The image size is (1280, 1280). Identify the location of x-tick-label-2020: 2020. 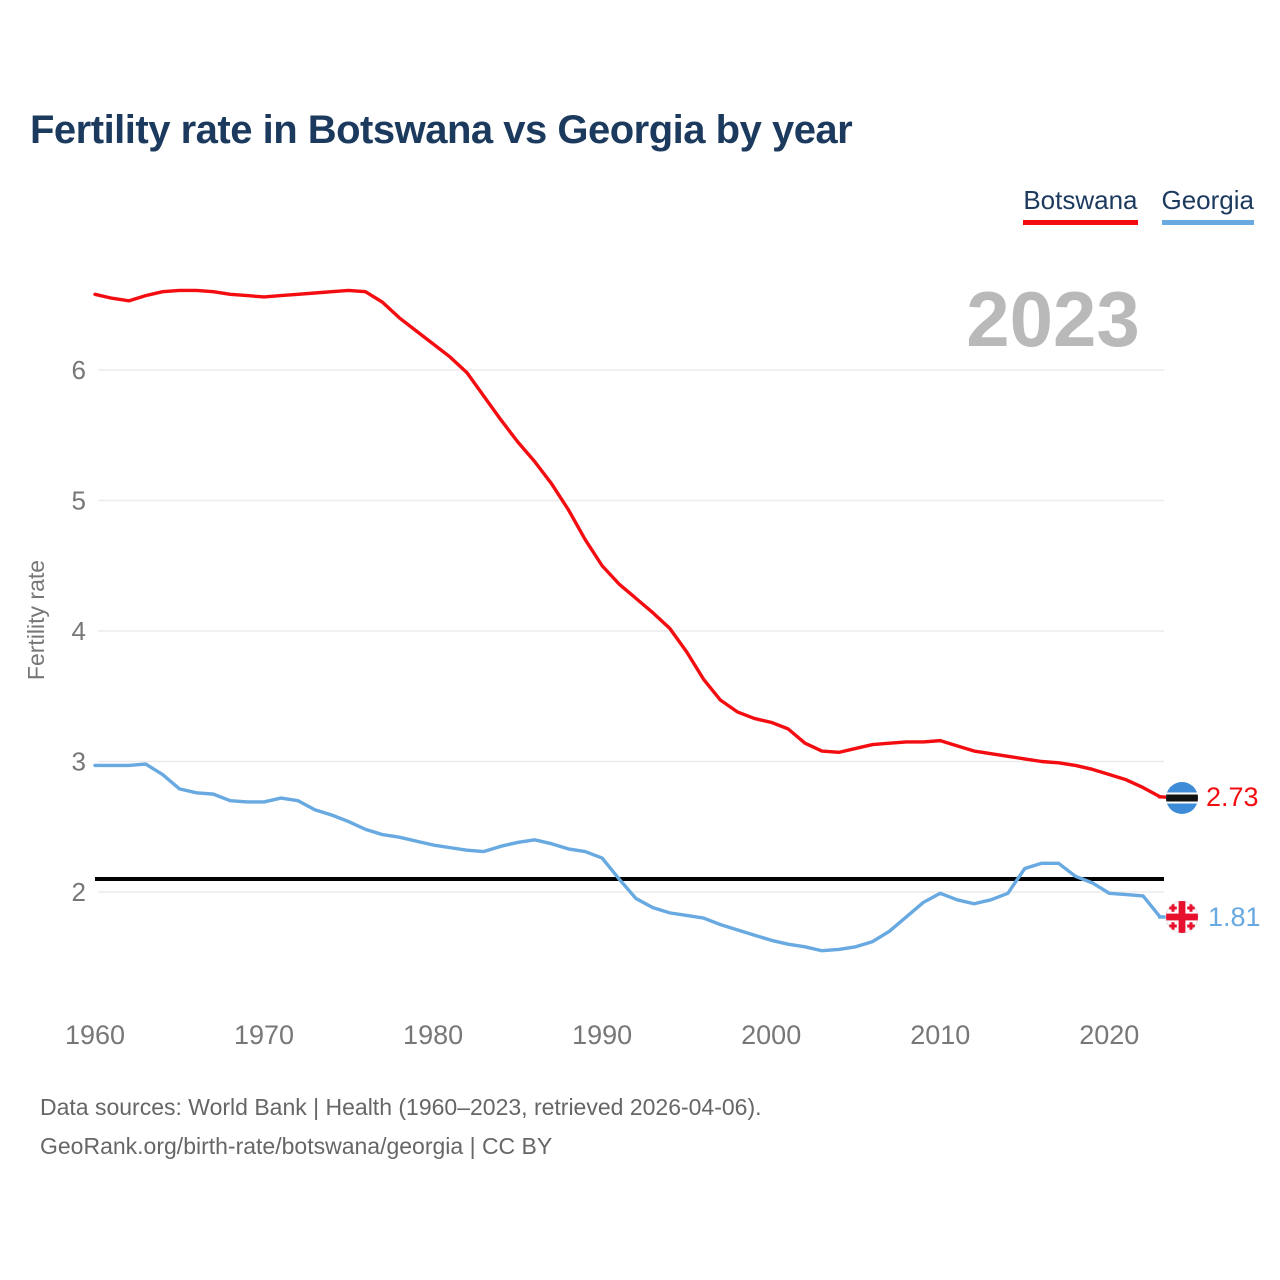
(1109, 1035).